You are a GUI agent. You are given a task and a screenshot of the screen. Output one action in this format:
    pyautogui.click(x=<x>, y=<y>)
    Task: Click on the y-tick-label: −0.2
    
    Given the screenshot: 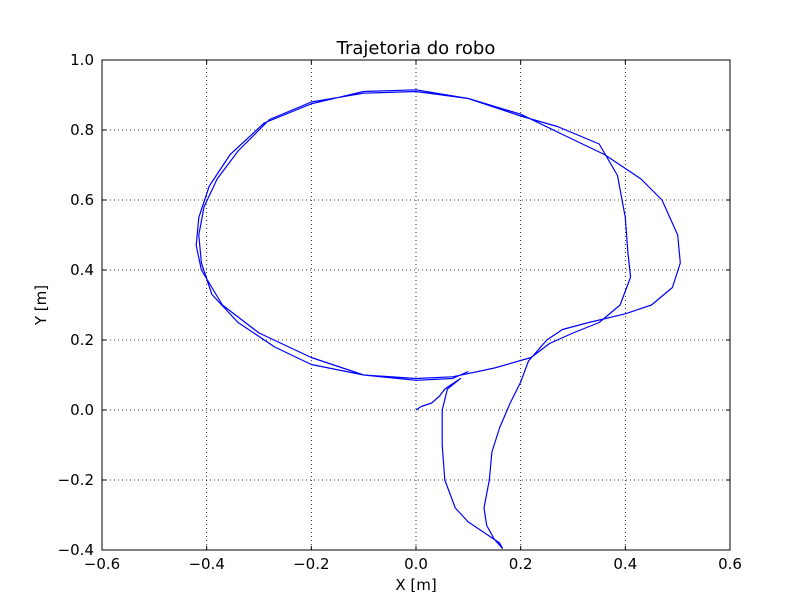 What is the action you would take?
    pyautogui.click(x=76, y=480)
    